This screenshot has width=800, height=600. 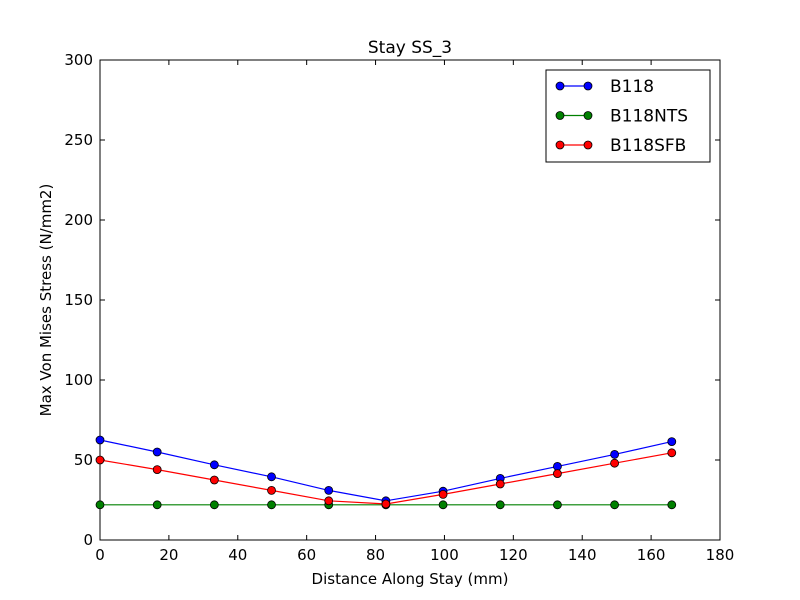 What do you see at coordinates (83, 460) in the screenshot?
I see `y-tick-label: 50` at bounding box center [83, 460].